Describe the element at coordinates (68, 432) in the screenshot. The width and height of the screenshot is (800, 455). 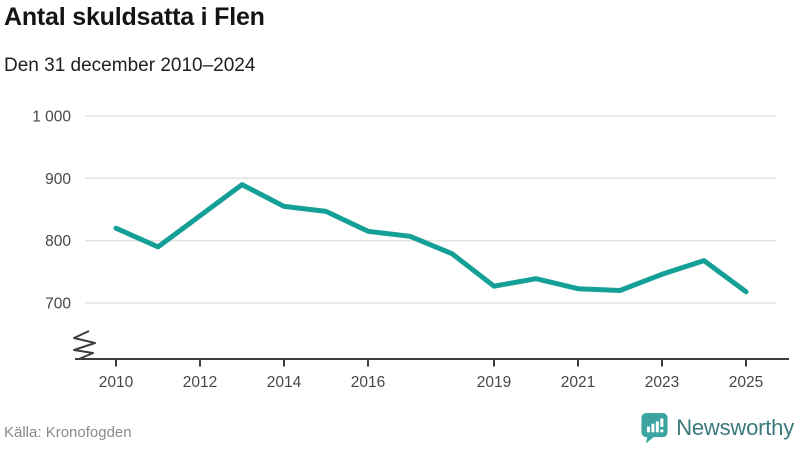
I see `source-label: Källa: Kronofogden` at that location.